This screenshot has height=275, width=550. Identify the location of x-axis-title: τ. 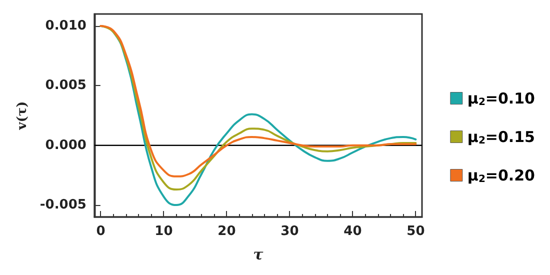
(258, 255).